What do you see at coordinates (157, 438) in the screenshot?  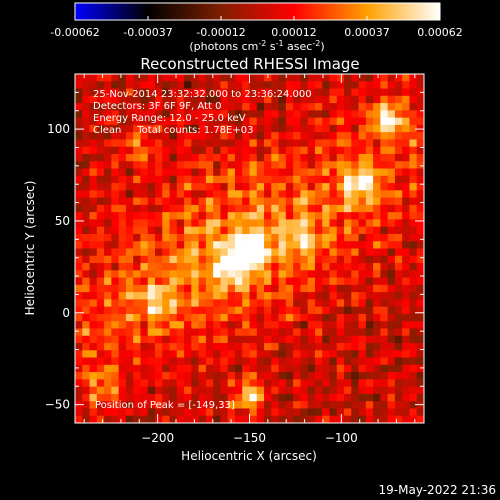 I see `x-tick-label: −200` at bounding box center [157, 438].